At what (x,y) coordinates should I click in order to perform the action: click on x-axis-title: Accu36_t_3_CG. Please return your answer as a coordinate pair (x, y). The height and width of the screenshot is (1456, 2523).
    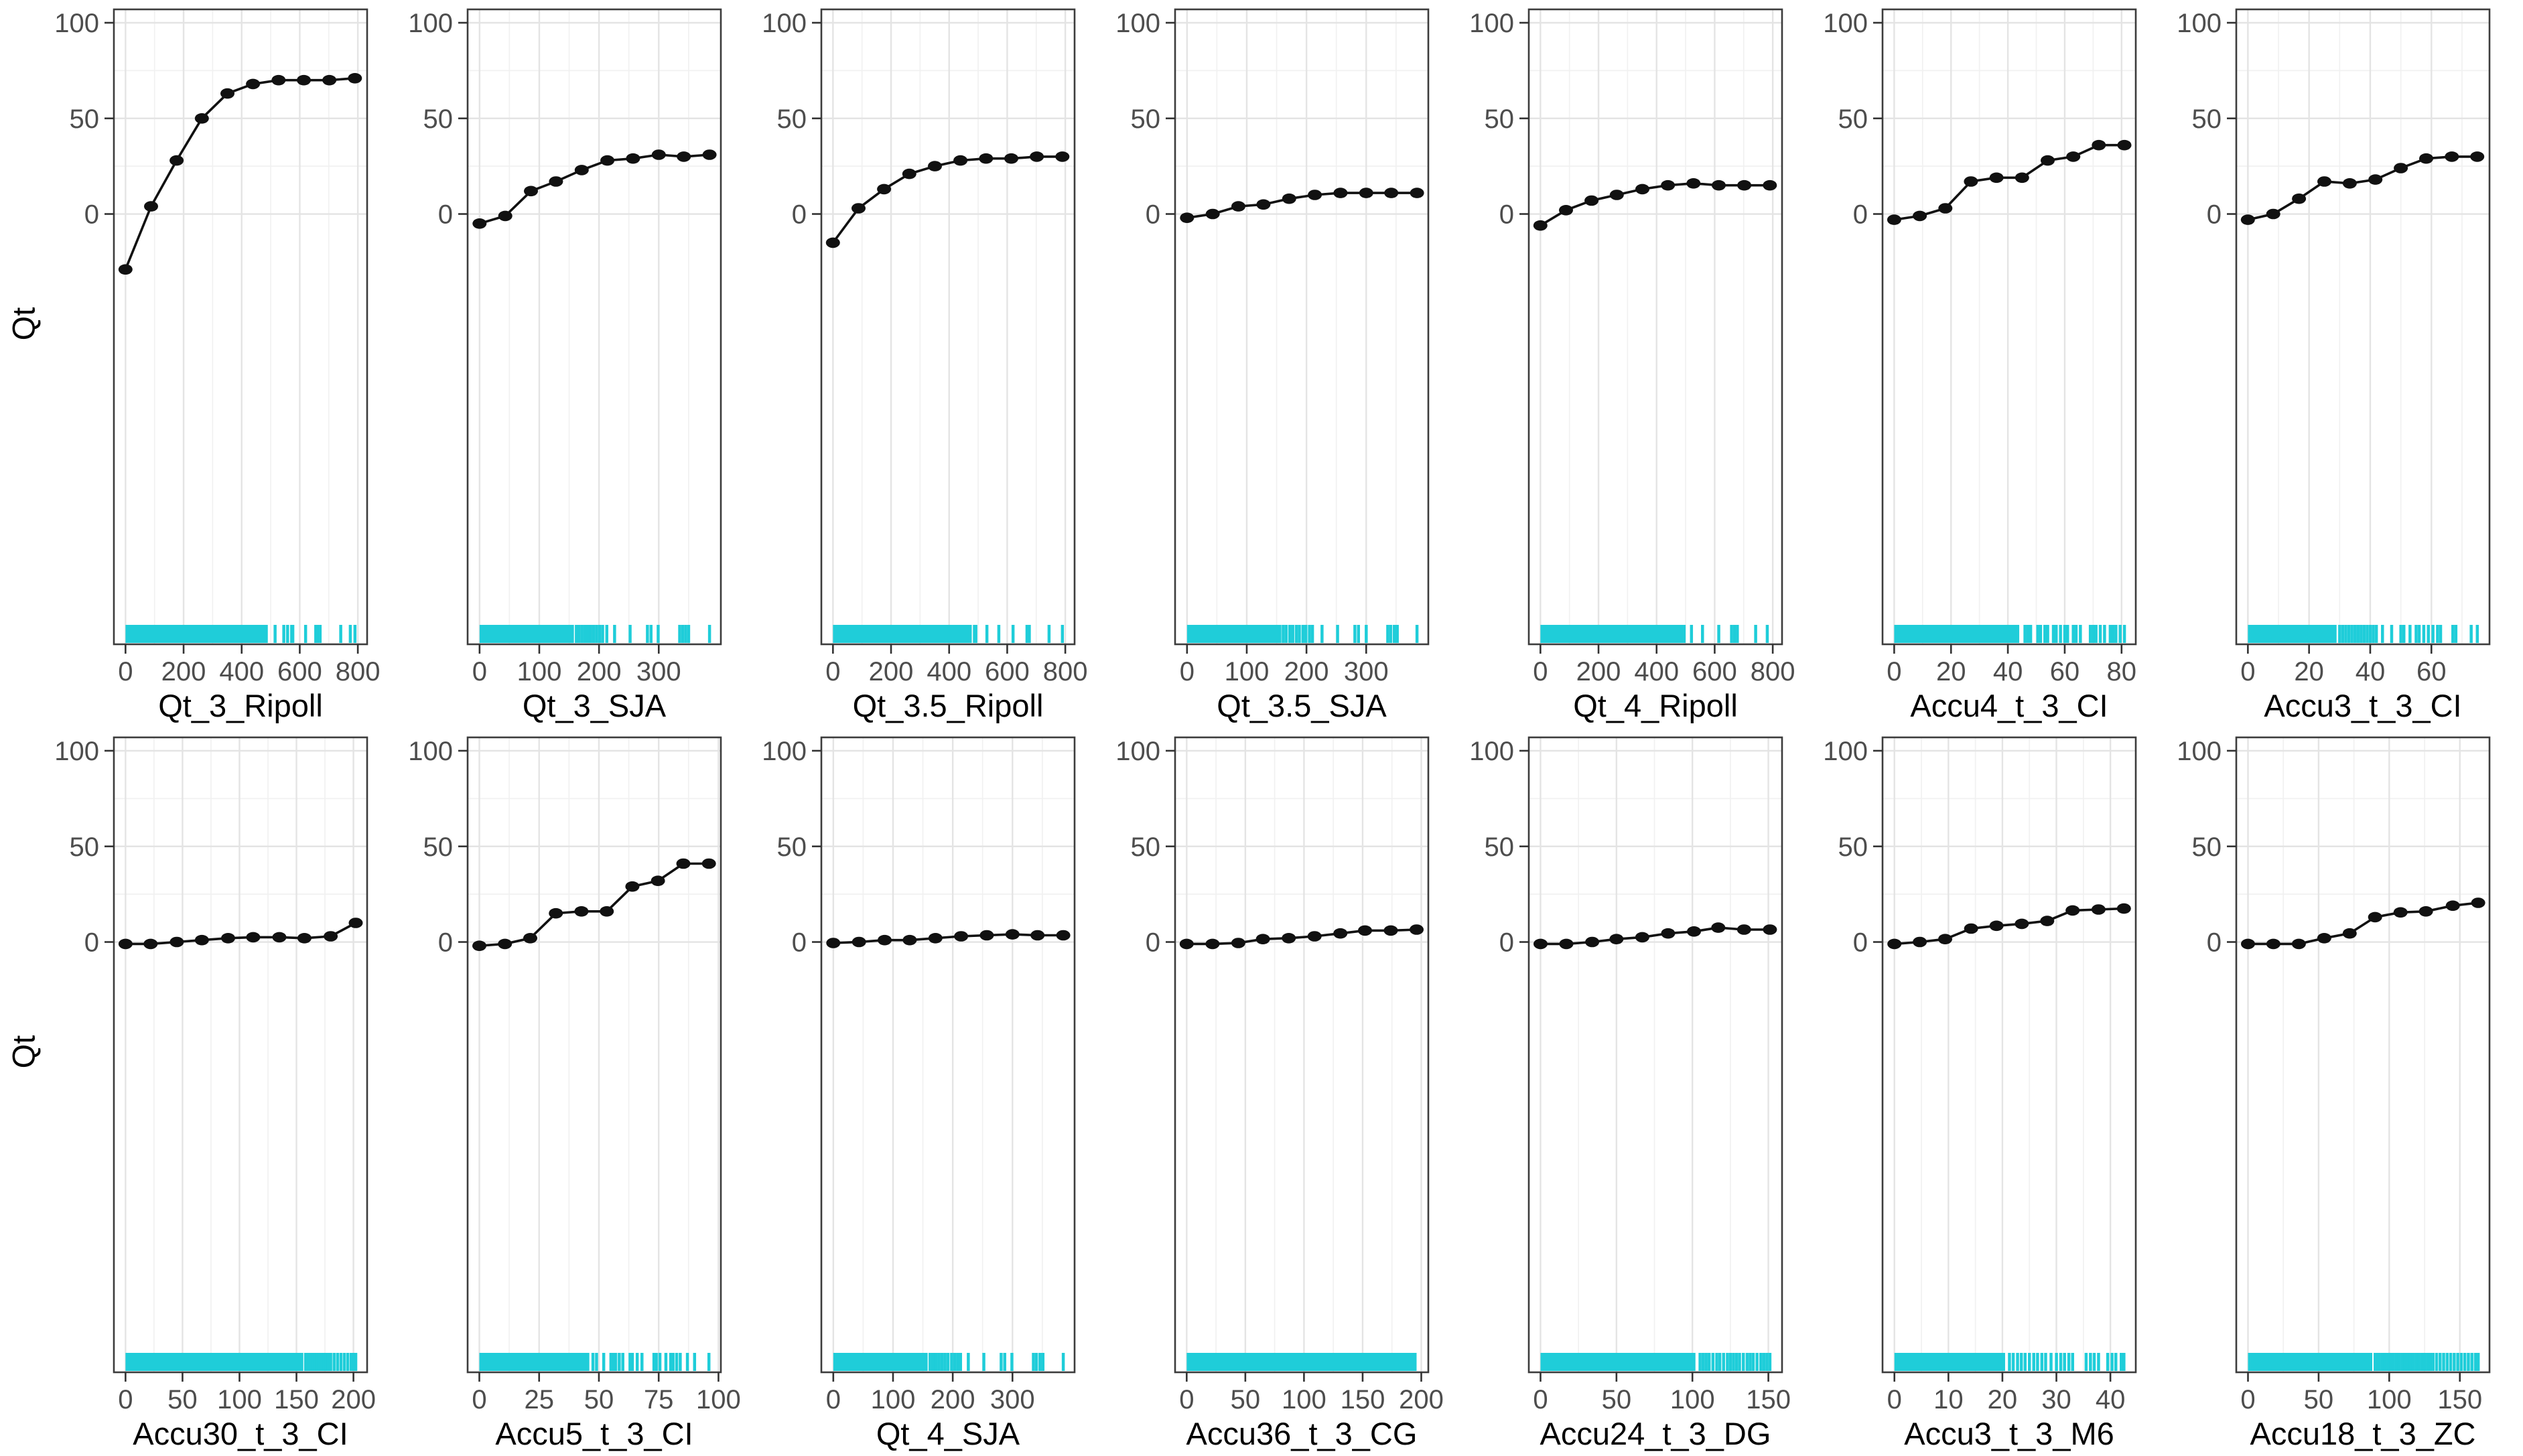
    Looking at the image, I should click on (1302, 1433).